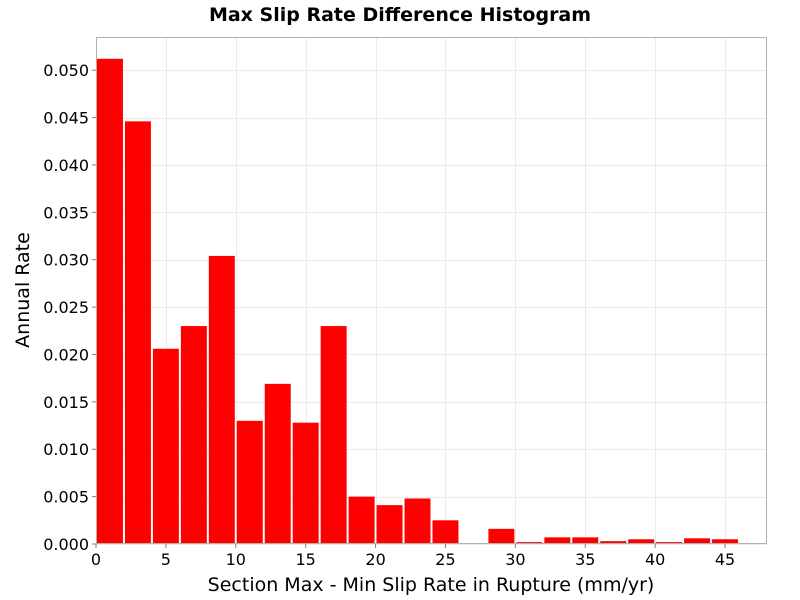 Image resolution: width=800 pixels, height=600 pixels. I want to click on y-tick-label: 0.040, so click(66, 165).